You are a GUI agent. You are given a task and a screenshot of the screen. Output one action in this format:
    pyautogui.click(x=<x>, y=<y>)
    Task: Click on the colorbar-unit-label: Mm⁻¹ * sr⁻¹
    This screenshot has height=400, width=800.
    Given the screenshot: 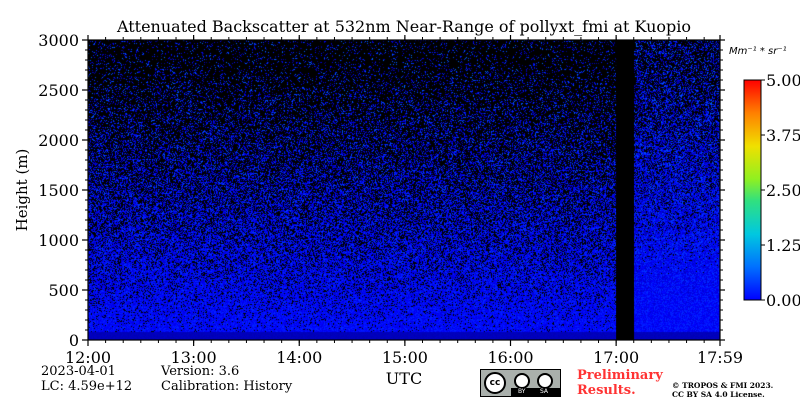 What is the action you would take?
    pyautogui.click(x=758, y=51)
    